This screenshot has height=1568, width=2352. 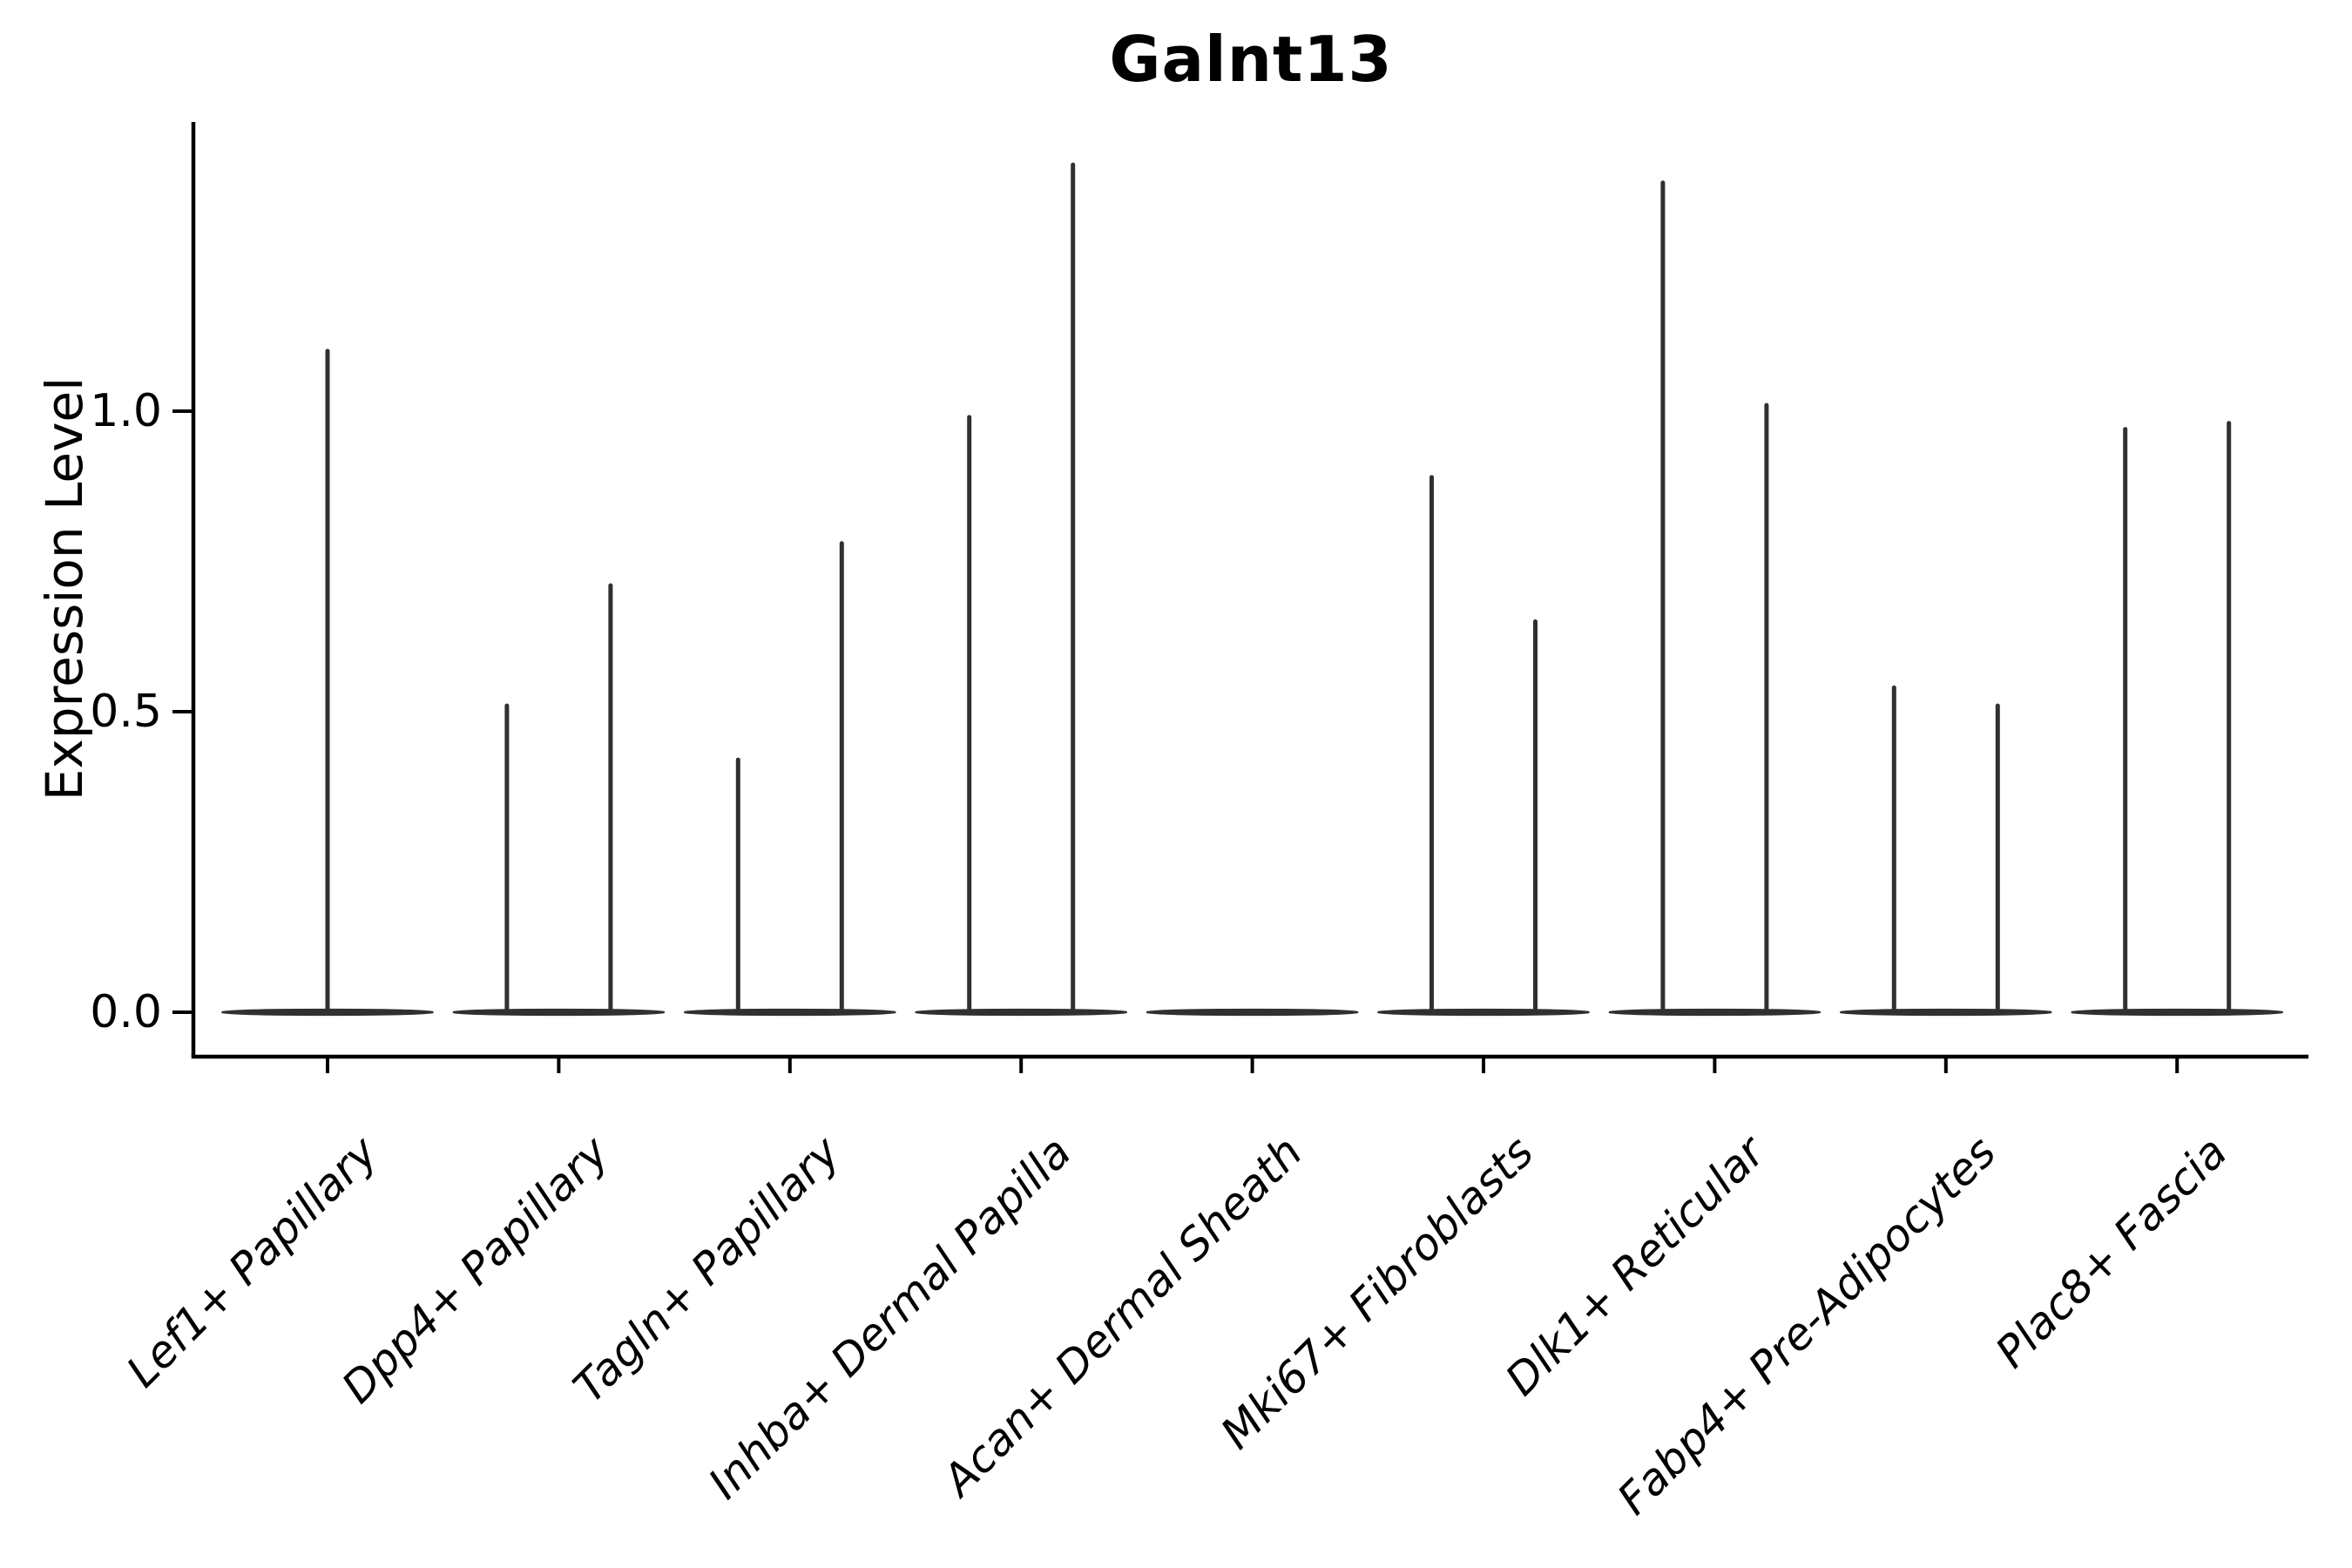 What do you see at coordinates (1807, 1325) in the screenshot?
I see `x-tick-label: Fabp4+ Pre-Adipocytes` at bounding box center [1807, 1325].